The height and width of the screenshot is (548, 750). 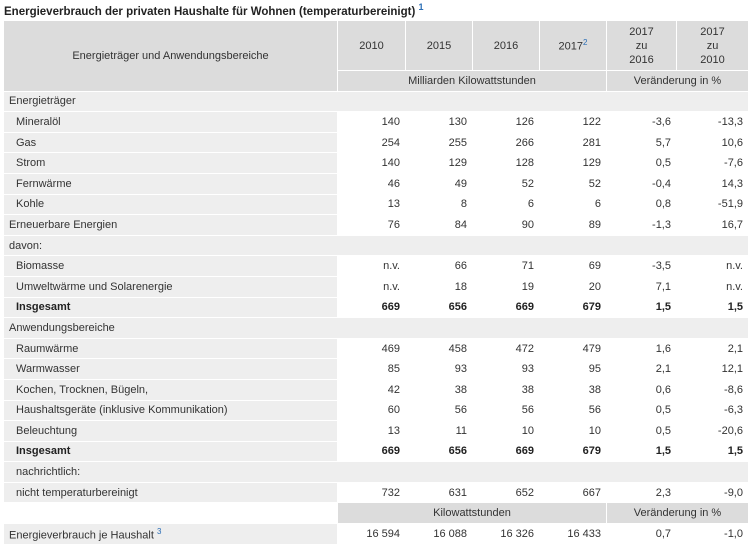 What do you see at coordinates (712, 225) in the screenshot?
I see `cell-value: 16,7` at bounding box center [712, 225].